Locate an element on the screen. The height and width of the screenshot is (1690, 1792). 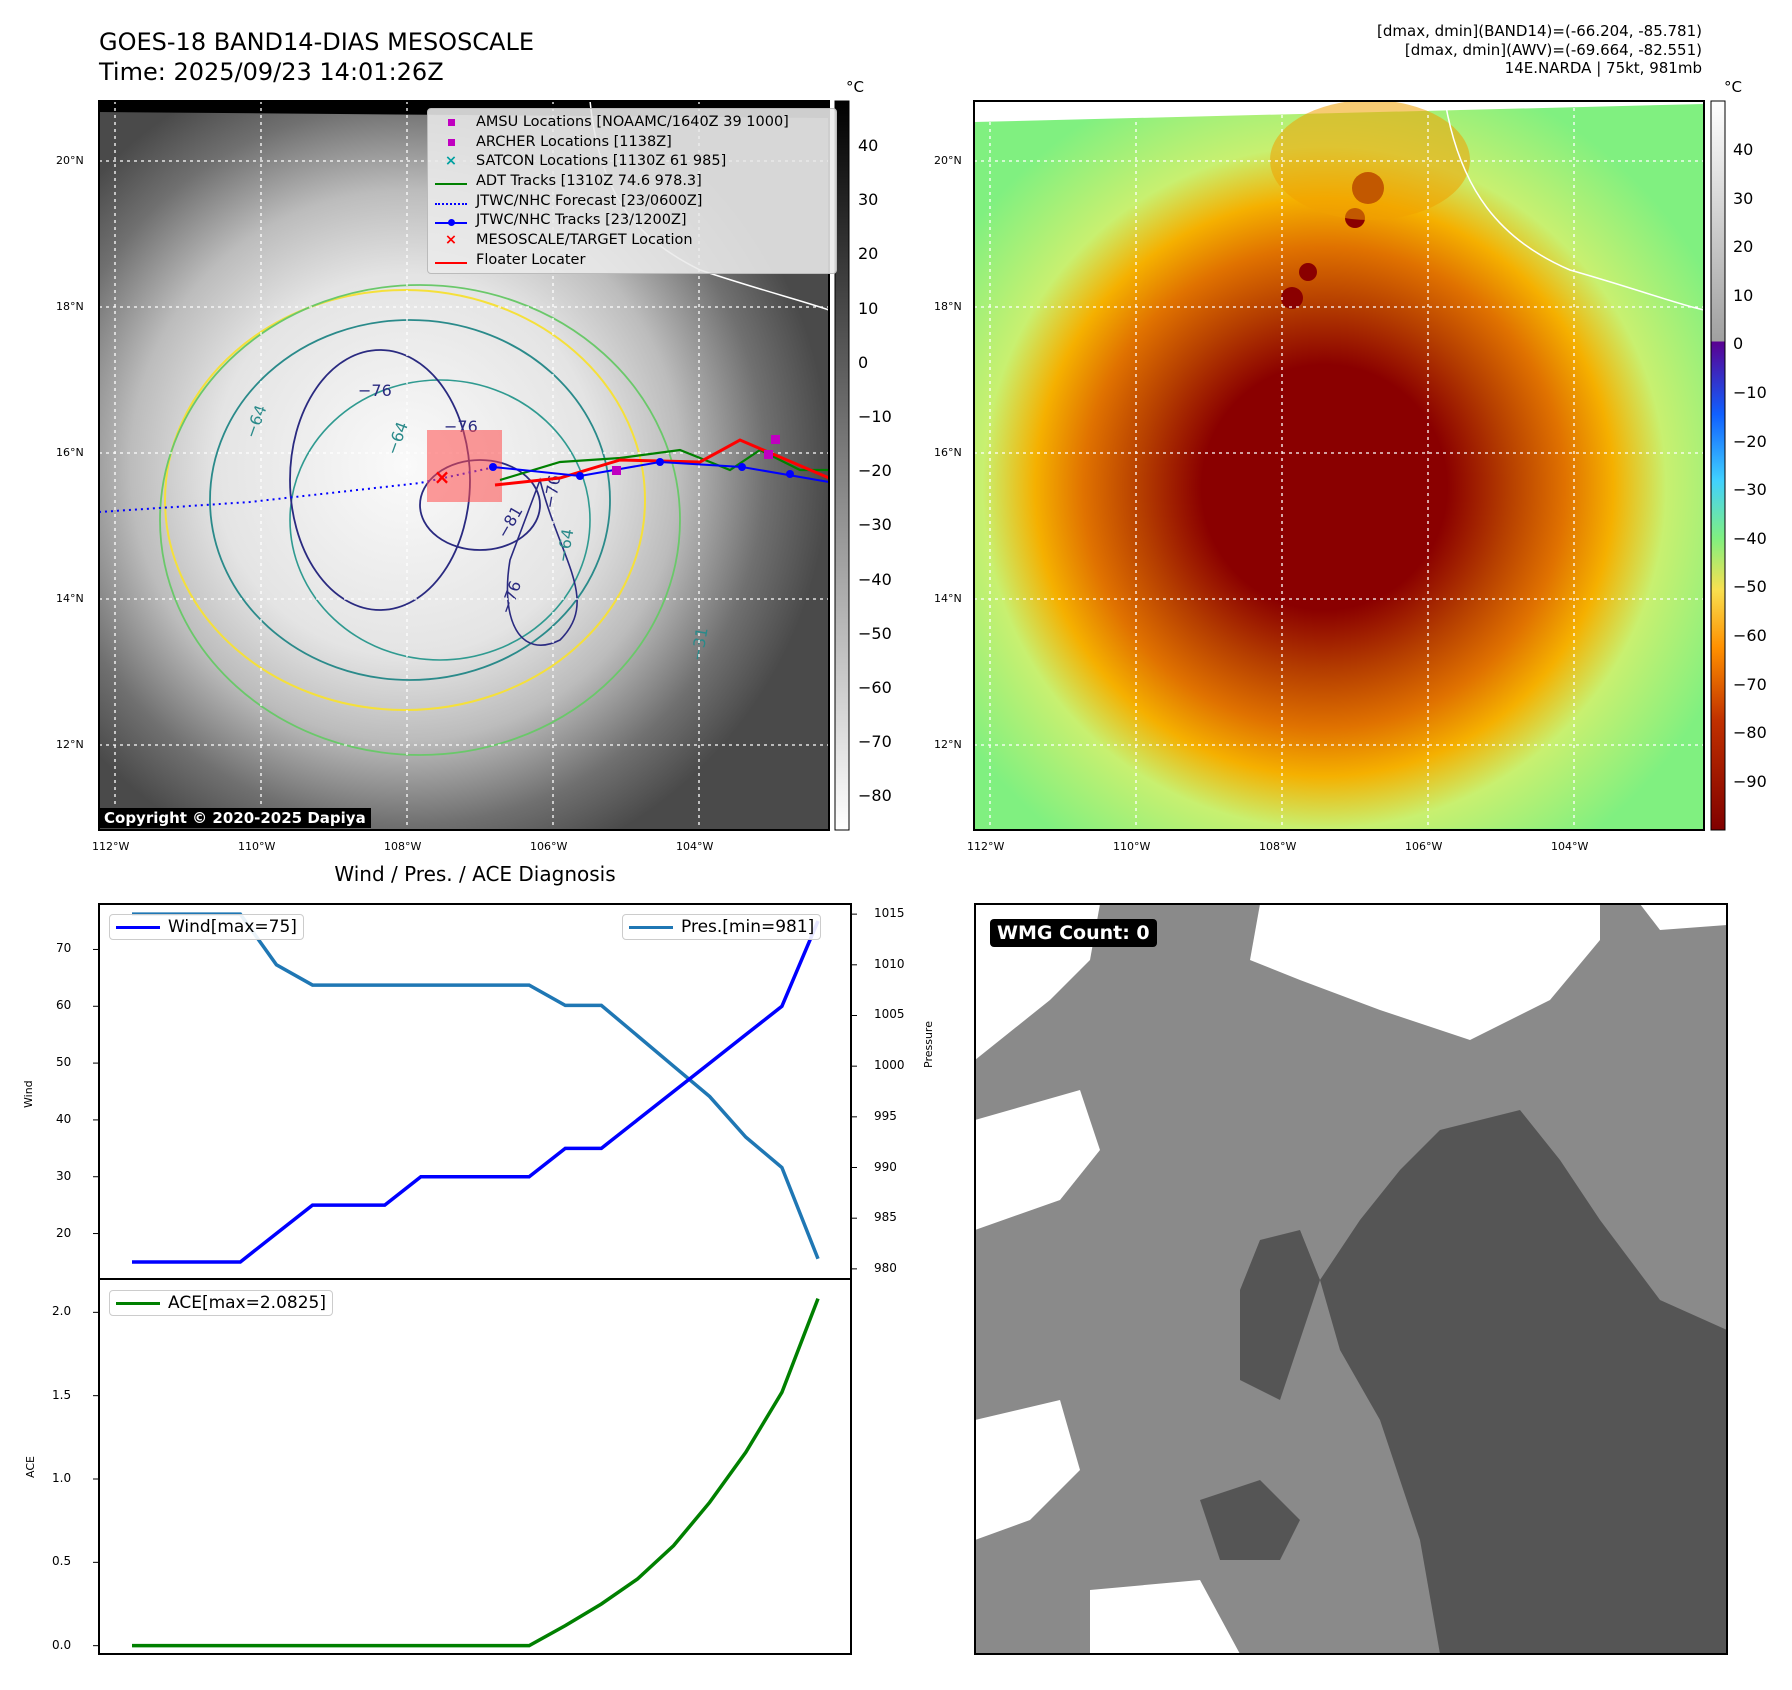
map1-lat-label: 16°N is located at coordinates (70, 452).